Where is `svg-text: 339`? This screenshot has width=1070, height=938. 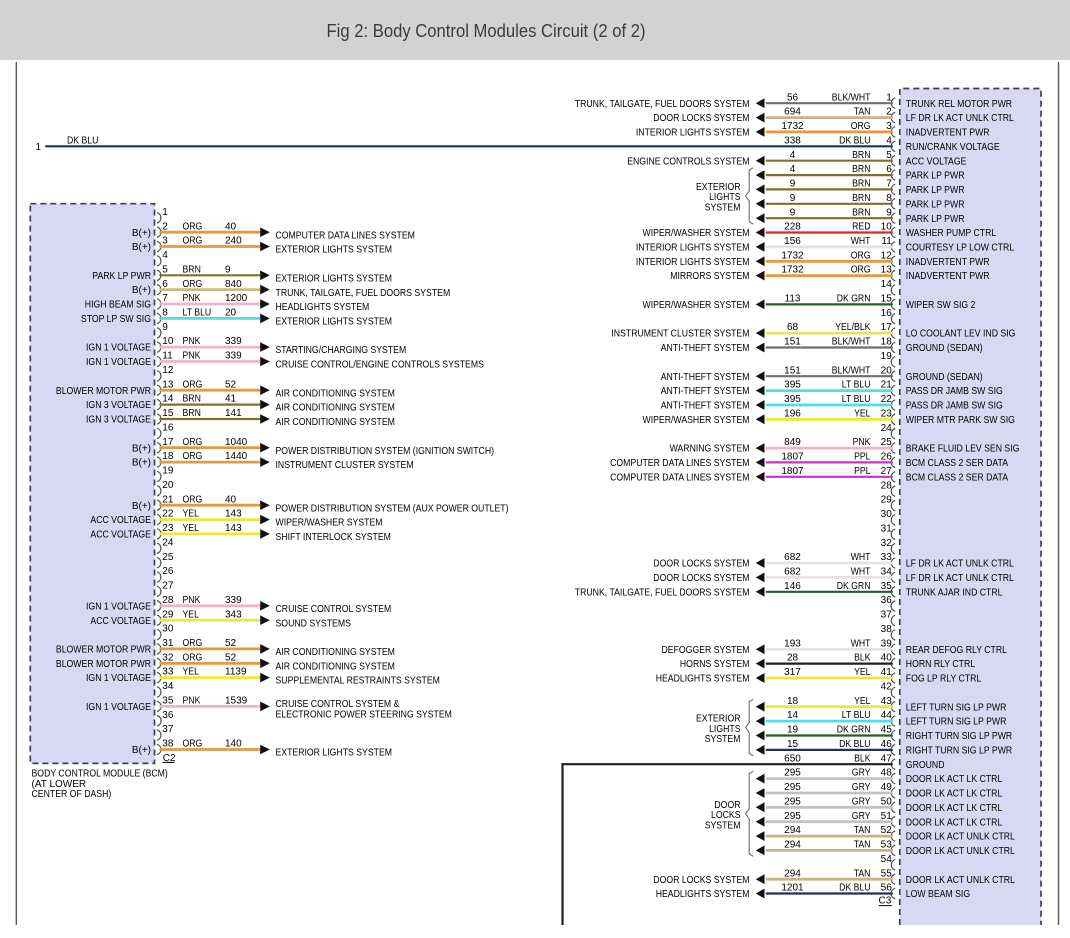
svg-text: 339 is located at coordinates (233, 356).